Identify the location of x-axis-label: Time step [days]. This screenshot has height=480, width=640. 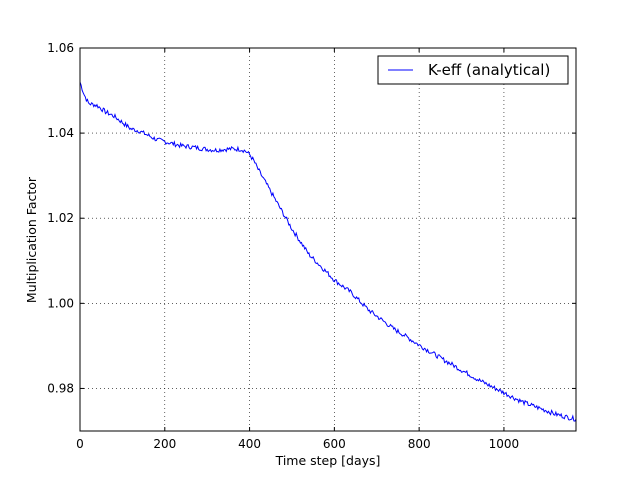
(328, 460).